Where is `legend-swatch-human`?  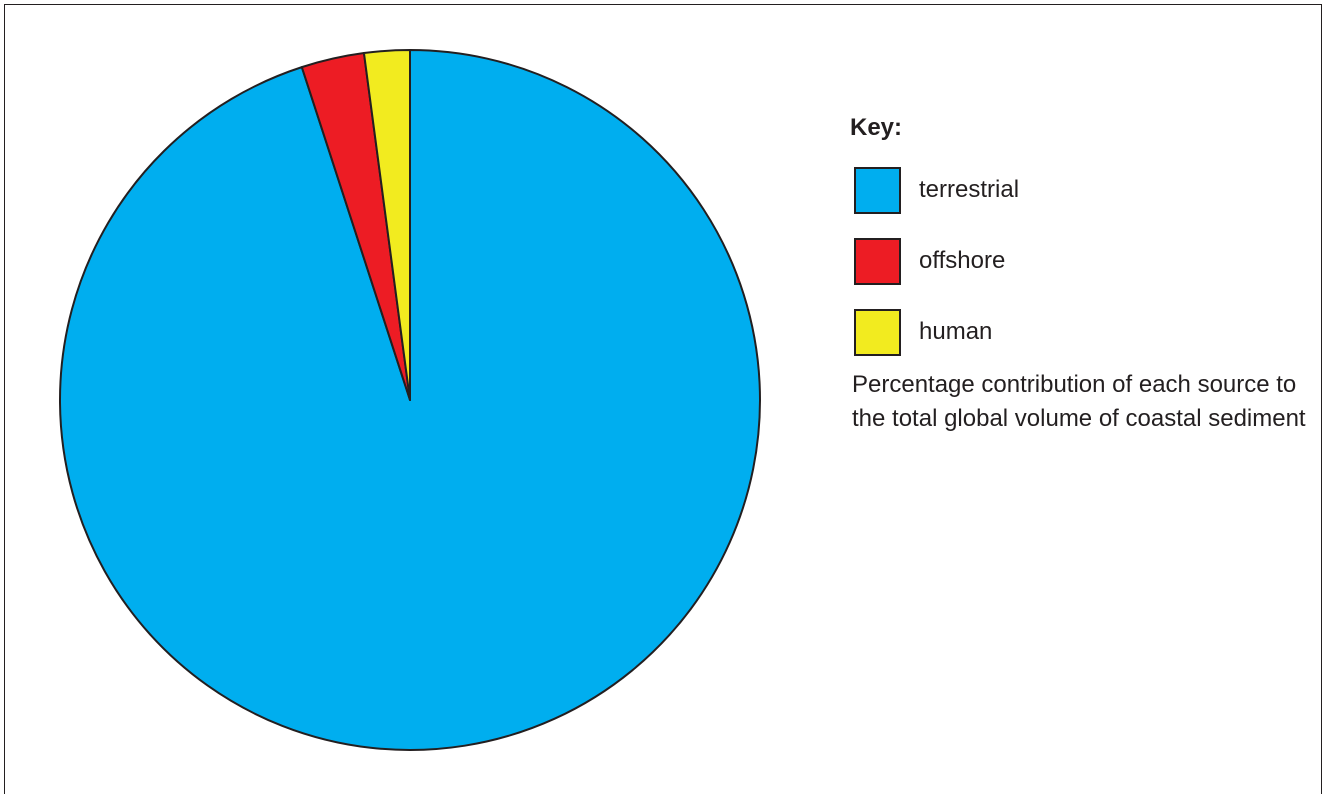
legend-swatch-human is located at coordinates (877, 332).